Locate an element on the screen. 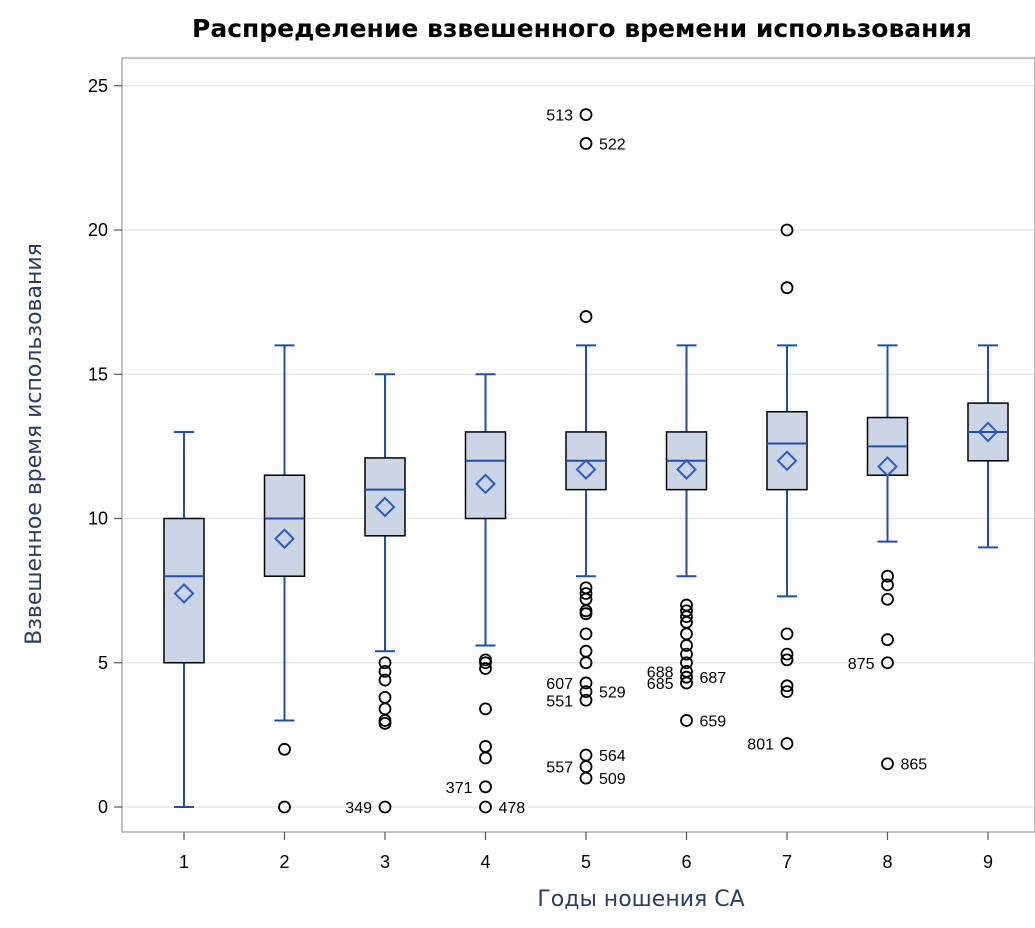 Image resolution: width=1035 pixels, height=928 pixels. y-tick-label: 15 is located at coordinates (98, 374).